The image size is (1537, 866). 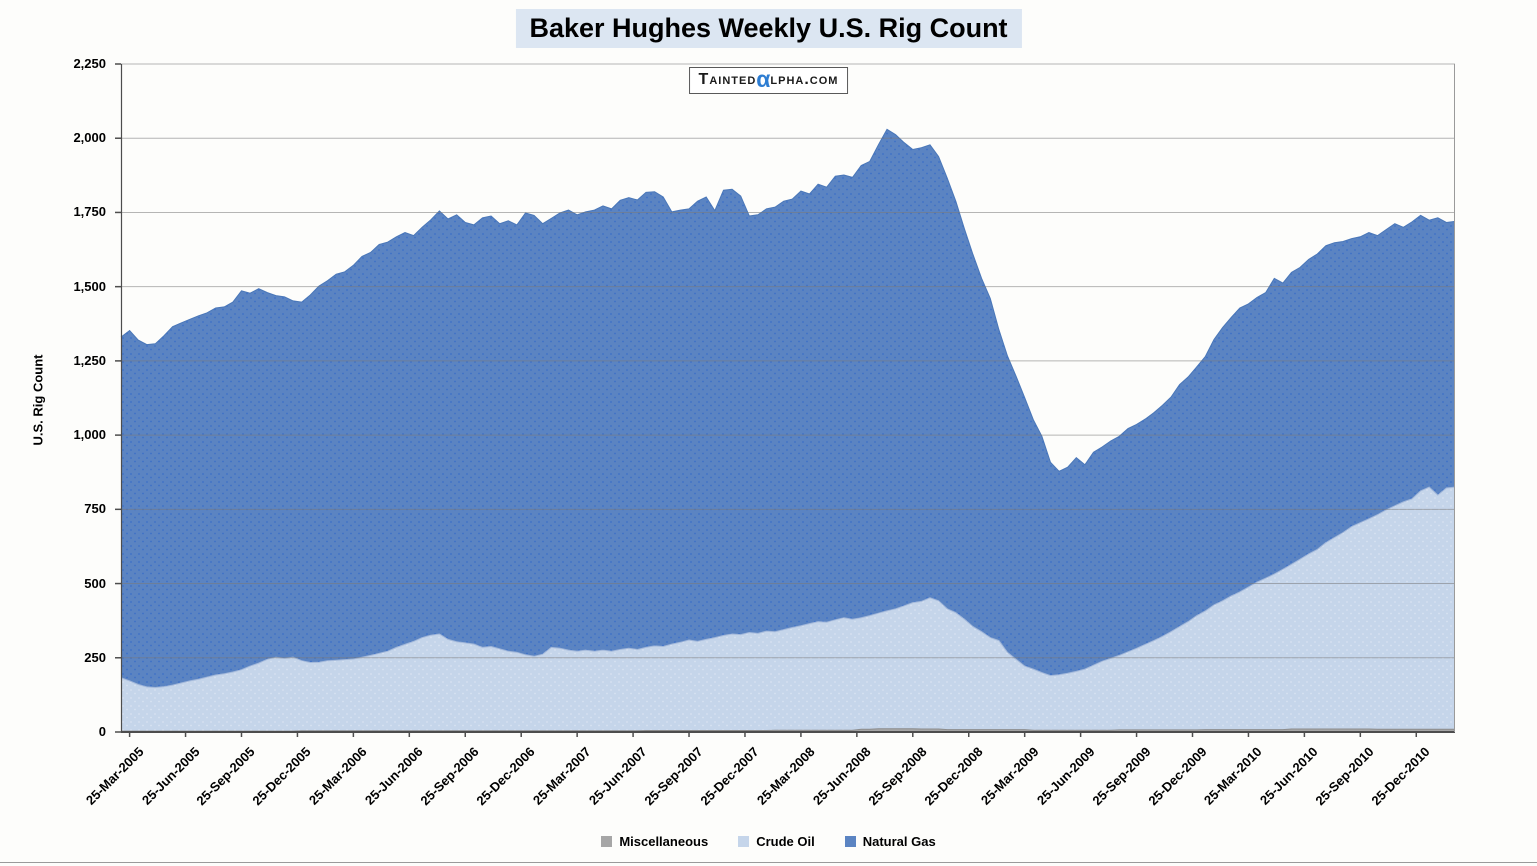 I want to click on x-tick-label: 25-Mar-2007, so click(x=561, y=776).